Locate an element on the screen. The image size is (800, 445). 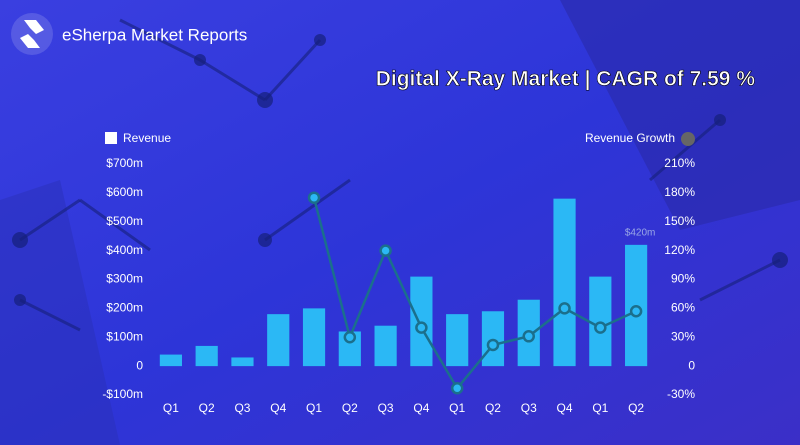
y2-tick-label: 90% is located at coordinates (683, 279).